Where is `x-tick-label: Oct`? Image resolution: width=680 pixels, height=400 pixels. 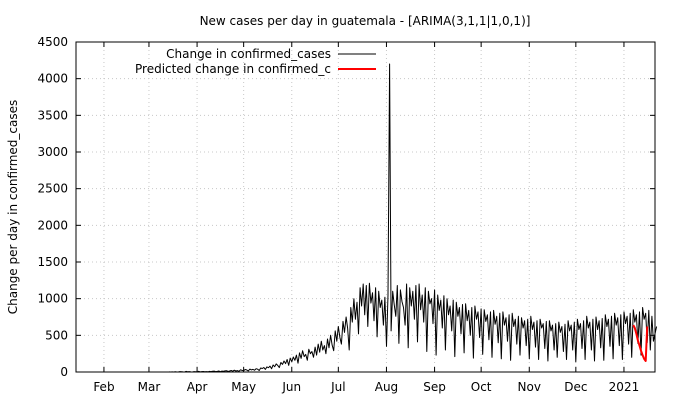
x-tick-label: Oct is located at coordinates (481, 387).